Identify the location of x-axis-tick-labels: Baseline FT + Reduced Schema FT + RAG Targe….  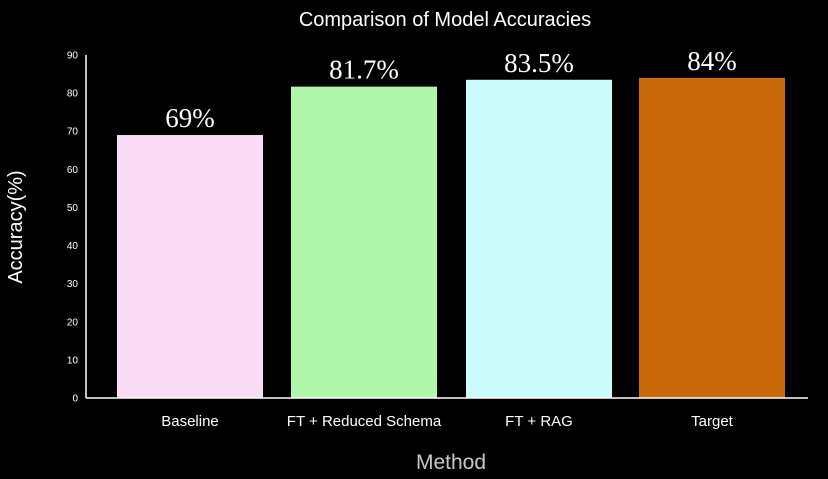
(447, 421).